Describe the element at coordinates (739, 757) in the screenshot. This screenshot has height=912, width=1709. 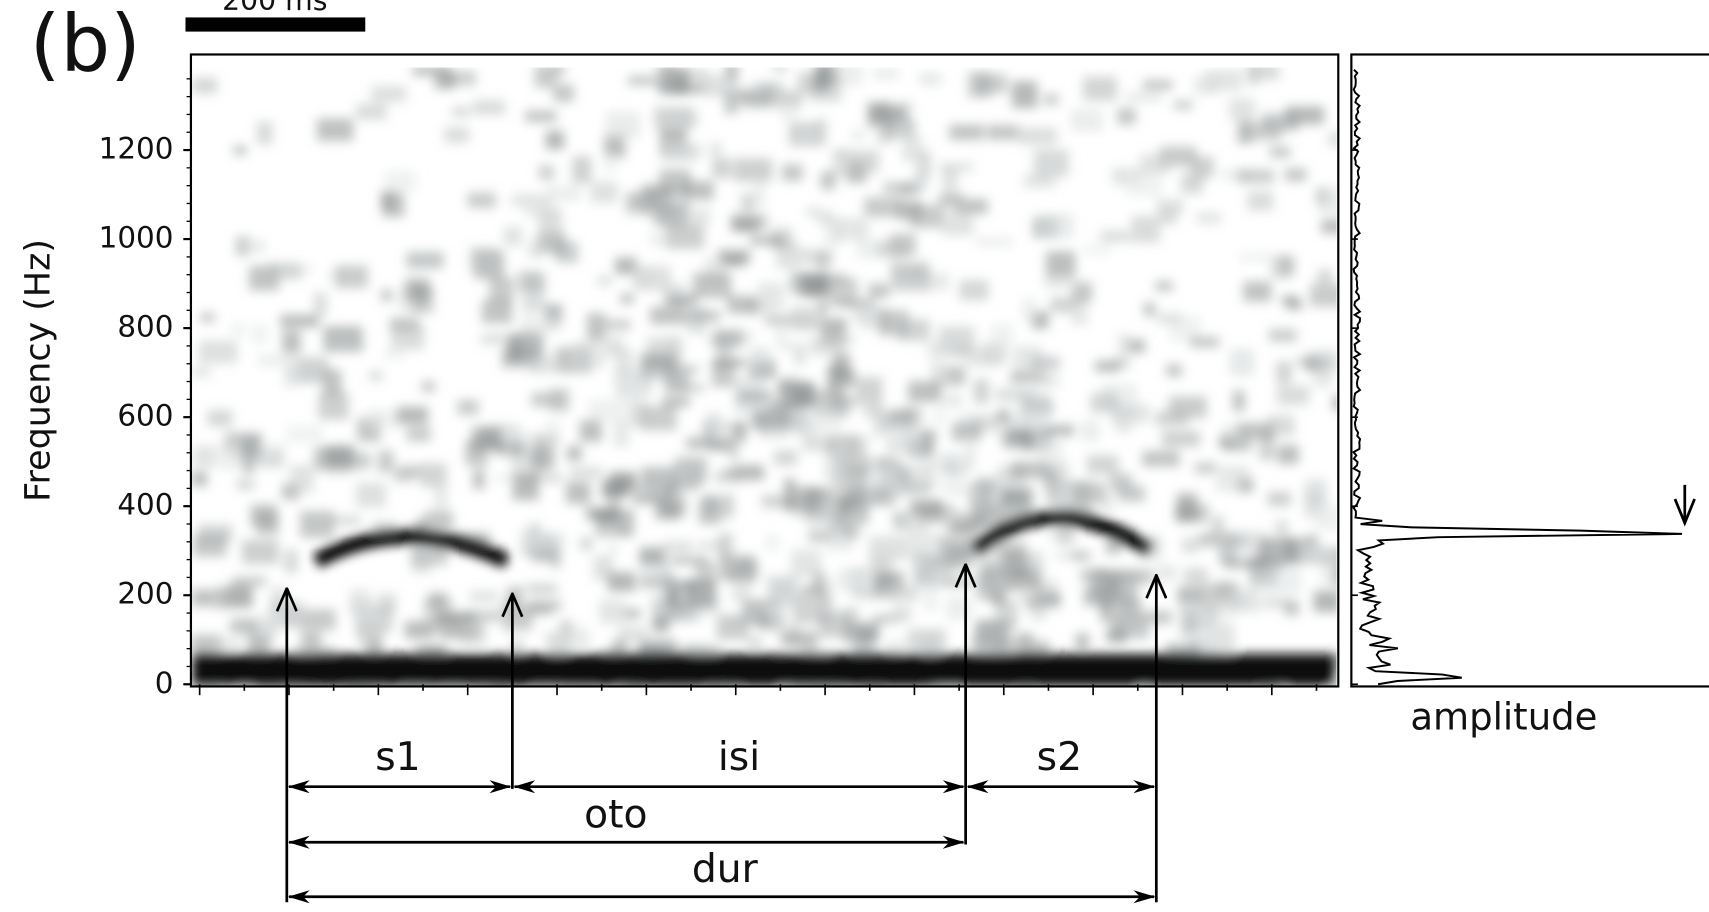
I see `annotation-label: isi` at that location.